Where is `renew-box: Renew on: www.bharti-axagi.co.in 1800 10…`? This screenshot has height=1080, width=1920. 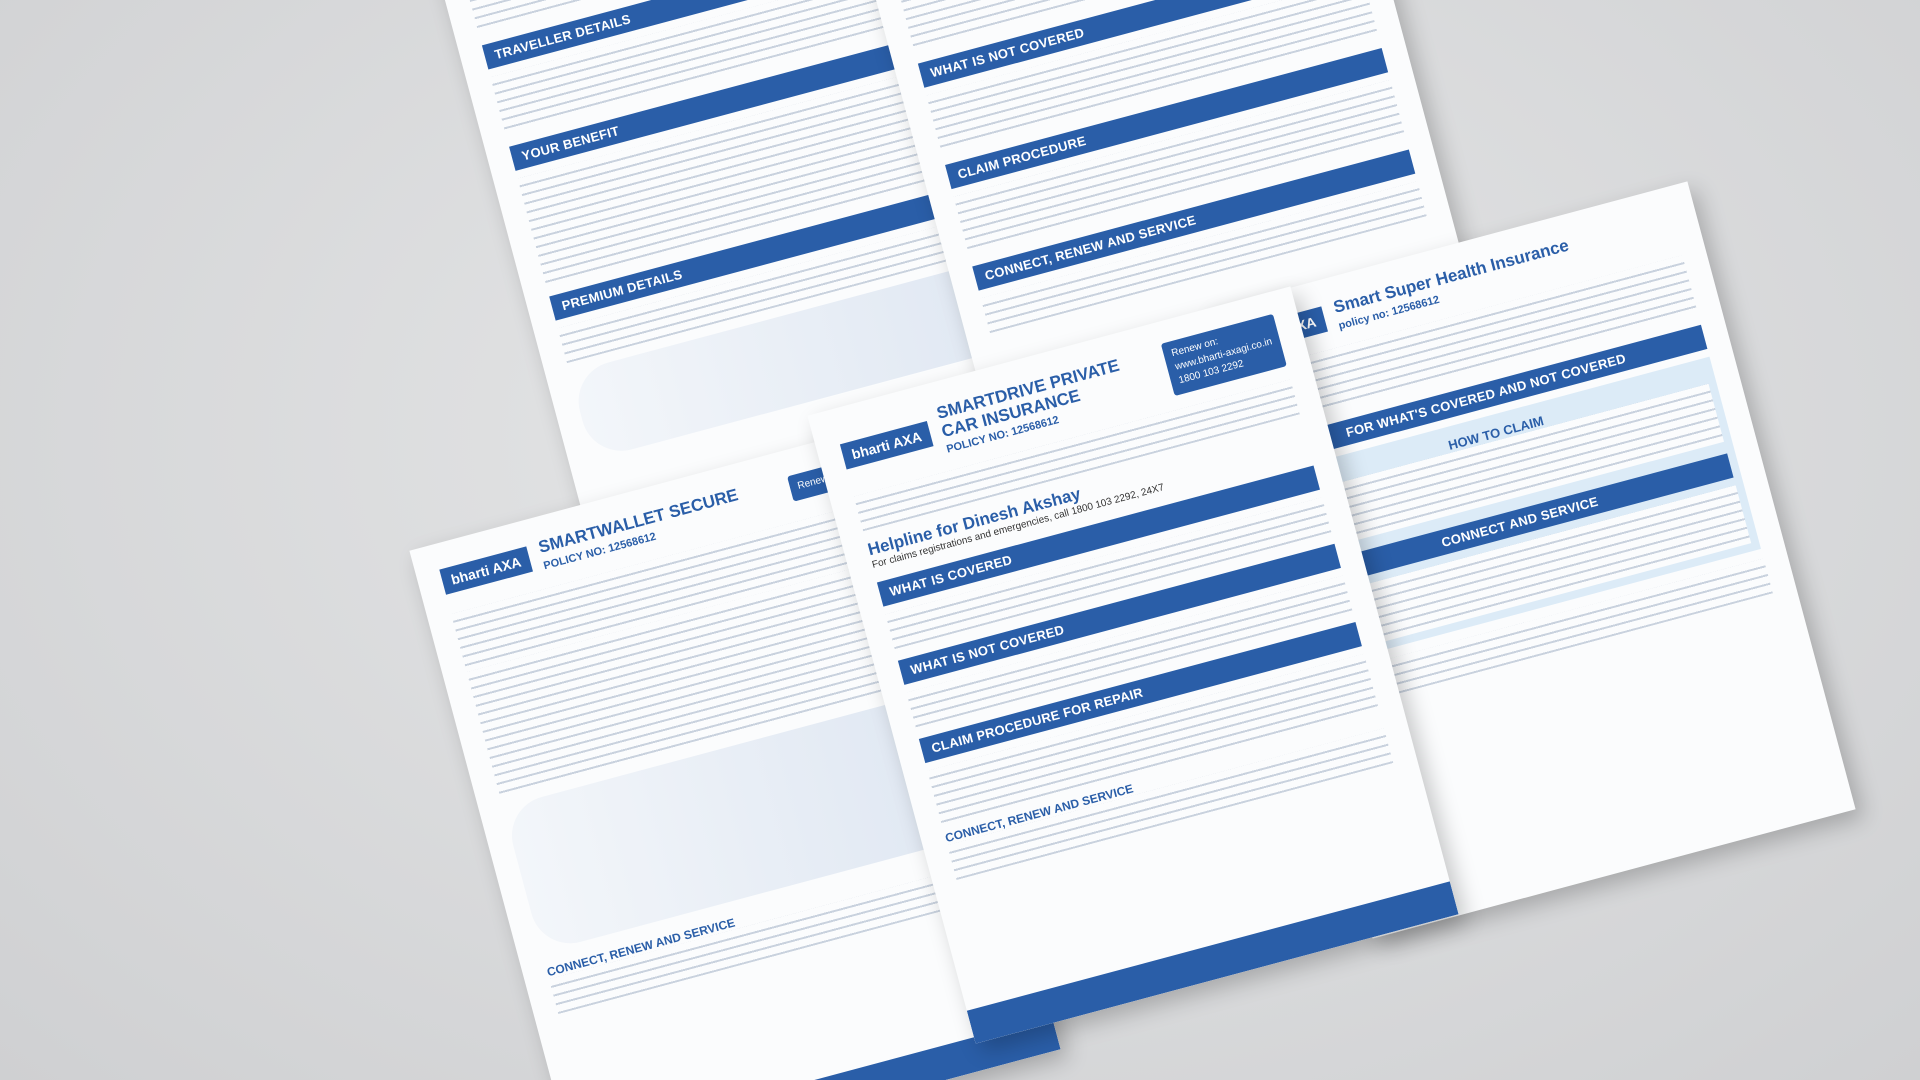 renew-box: Renew on: www.bharti-axagi.co.in 1800 10… is located at coordinates (1223, 355).